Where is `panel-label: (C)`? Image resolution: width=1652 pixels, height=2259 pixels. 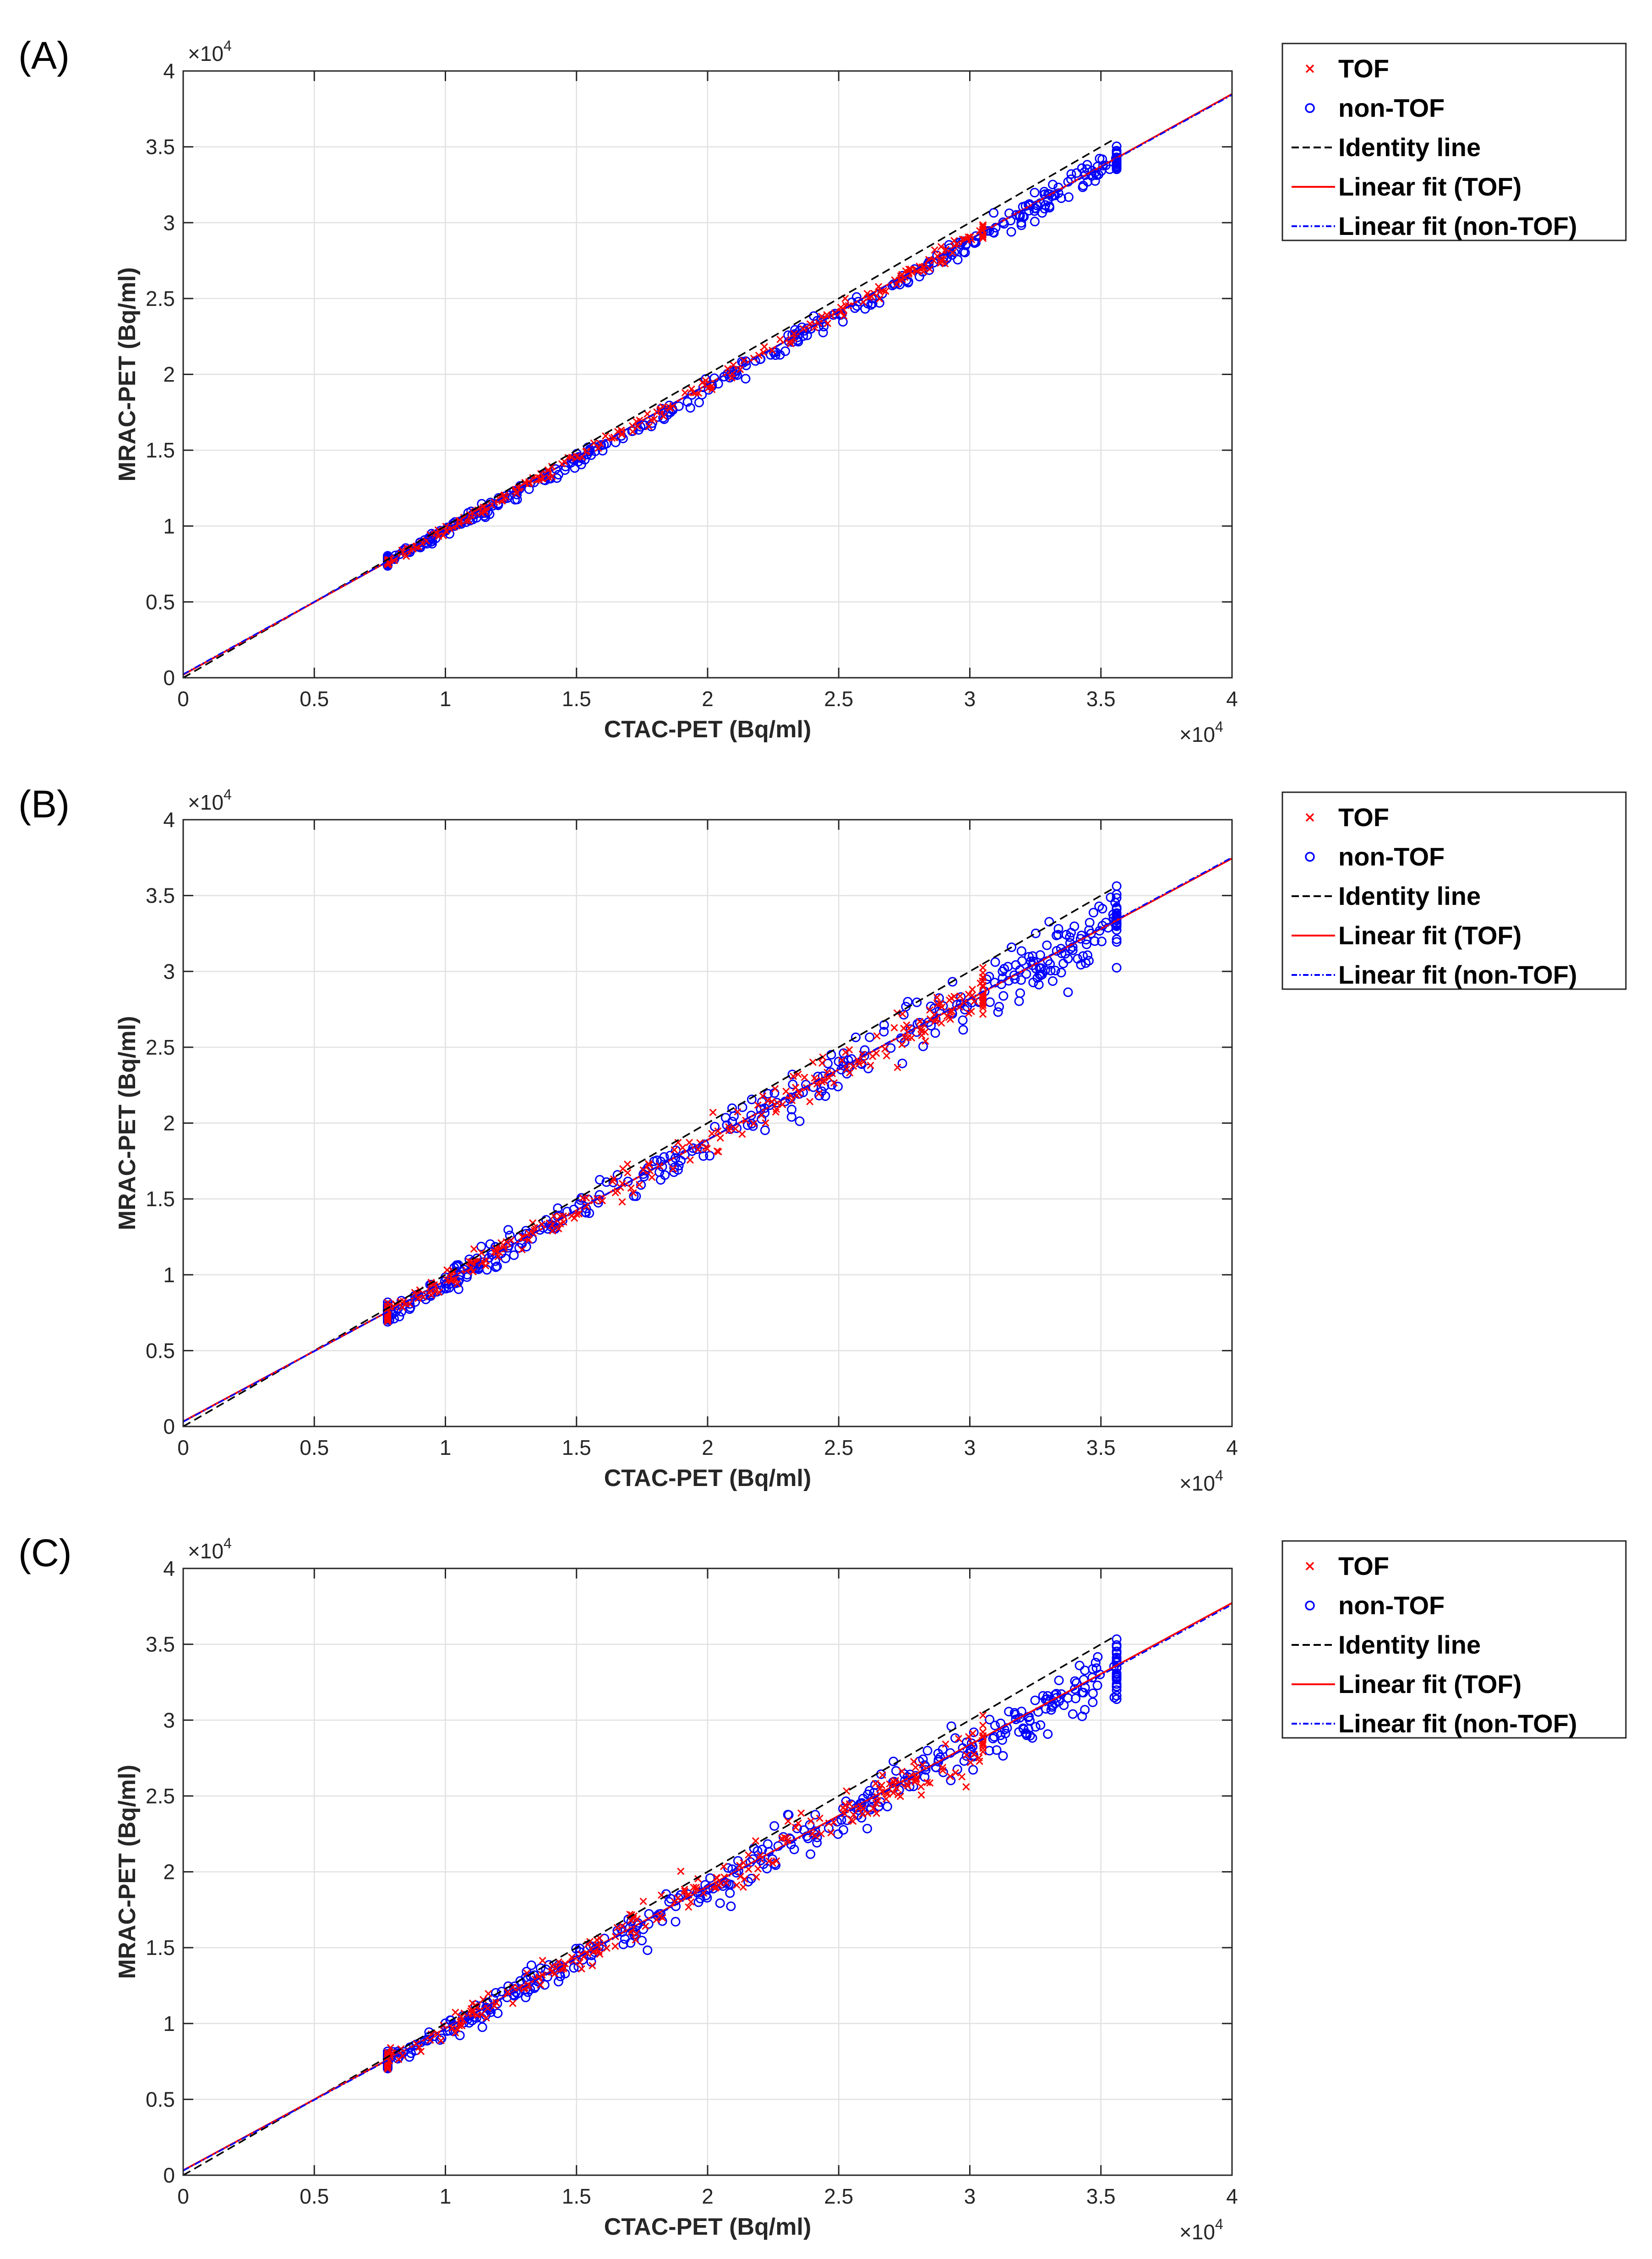 panel-label: (C) is located at coordinates (45, 1552).